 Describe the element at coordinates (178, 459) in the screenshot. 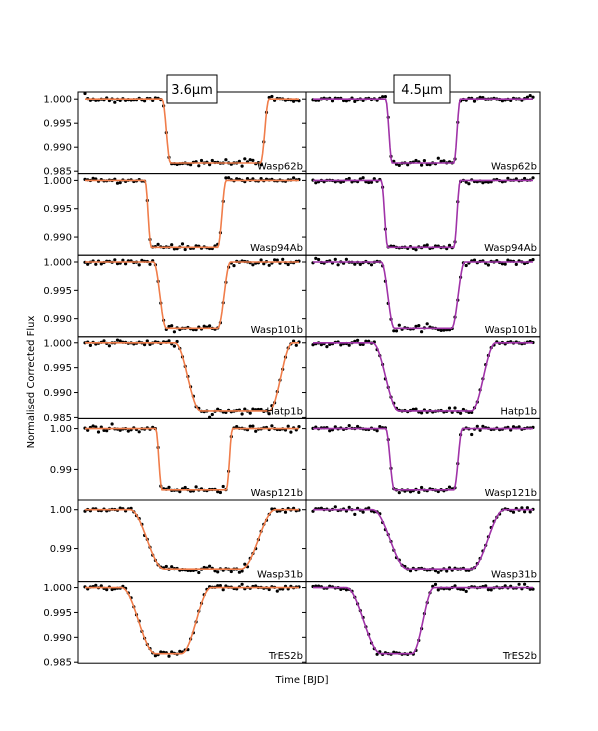

I see `panel-Wasp121b-left: 1.00 0.99 Wasp121b` at that location.